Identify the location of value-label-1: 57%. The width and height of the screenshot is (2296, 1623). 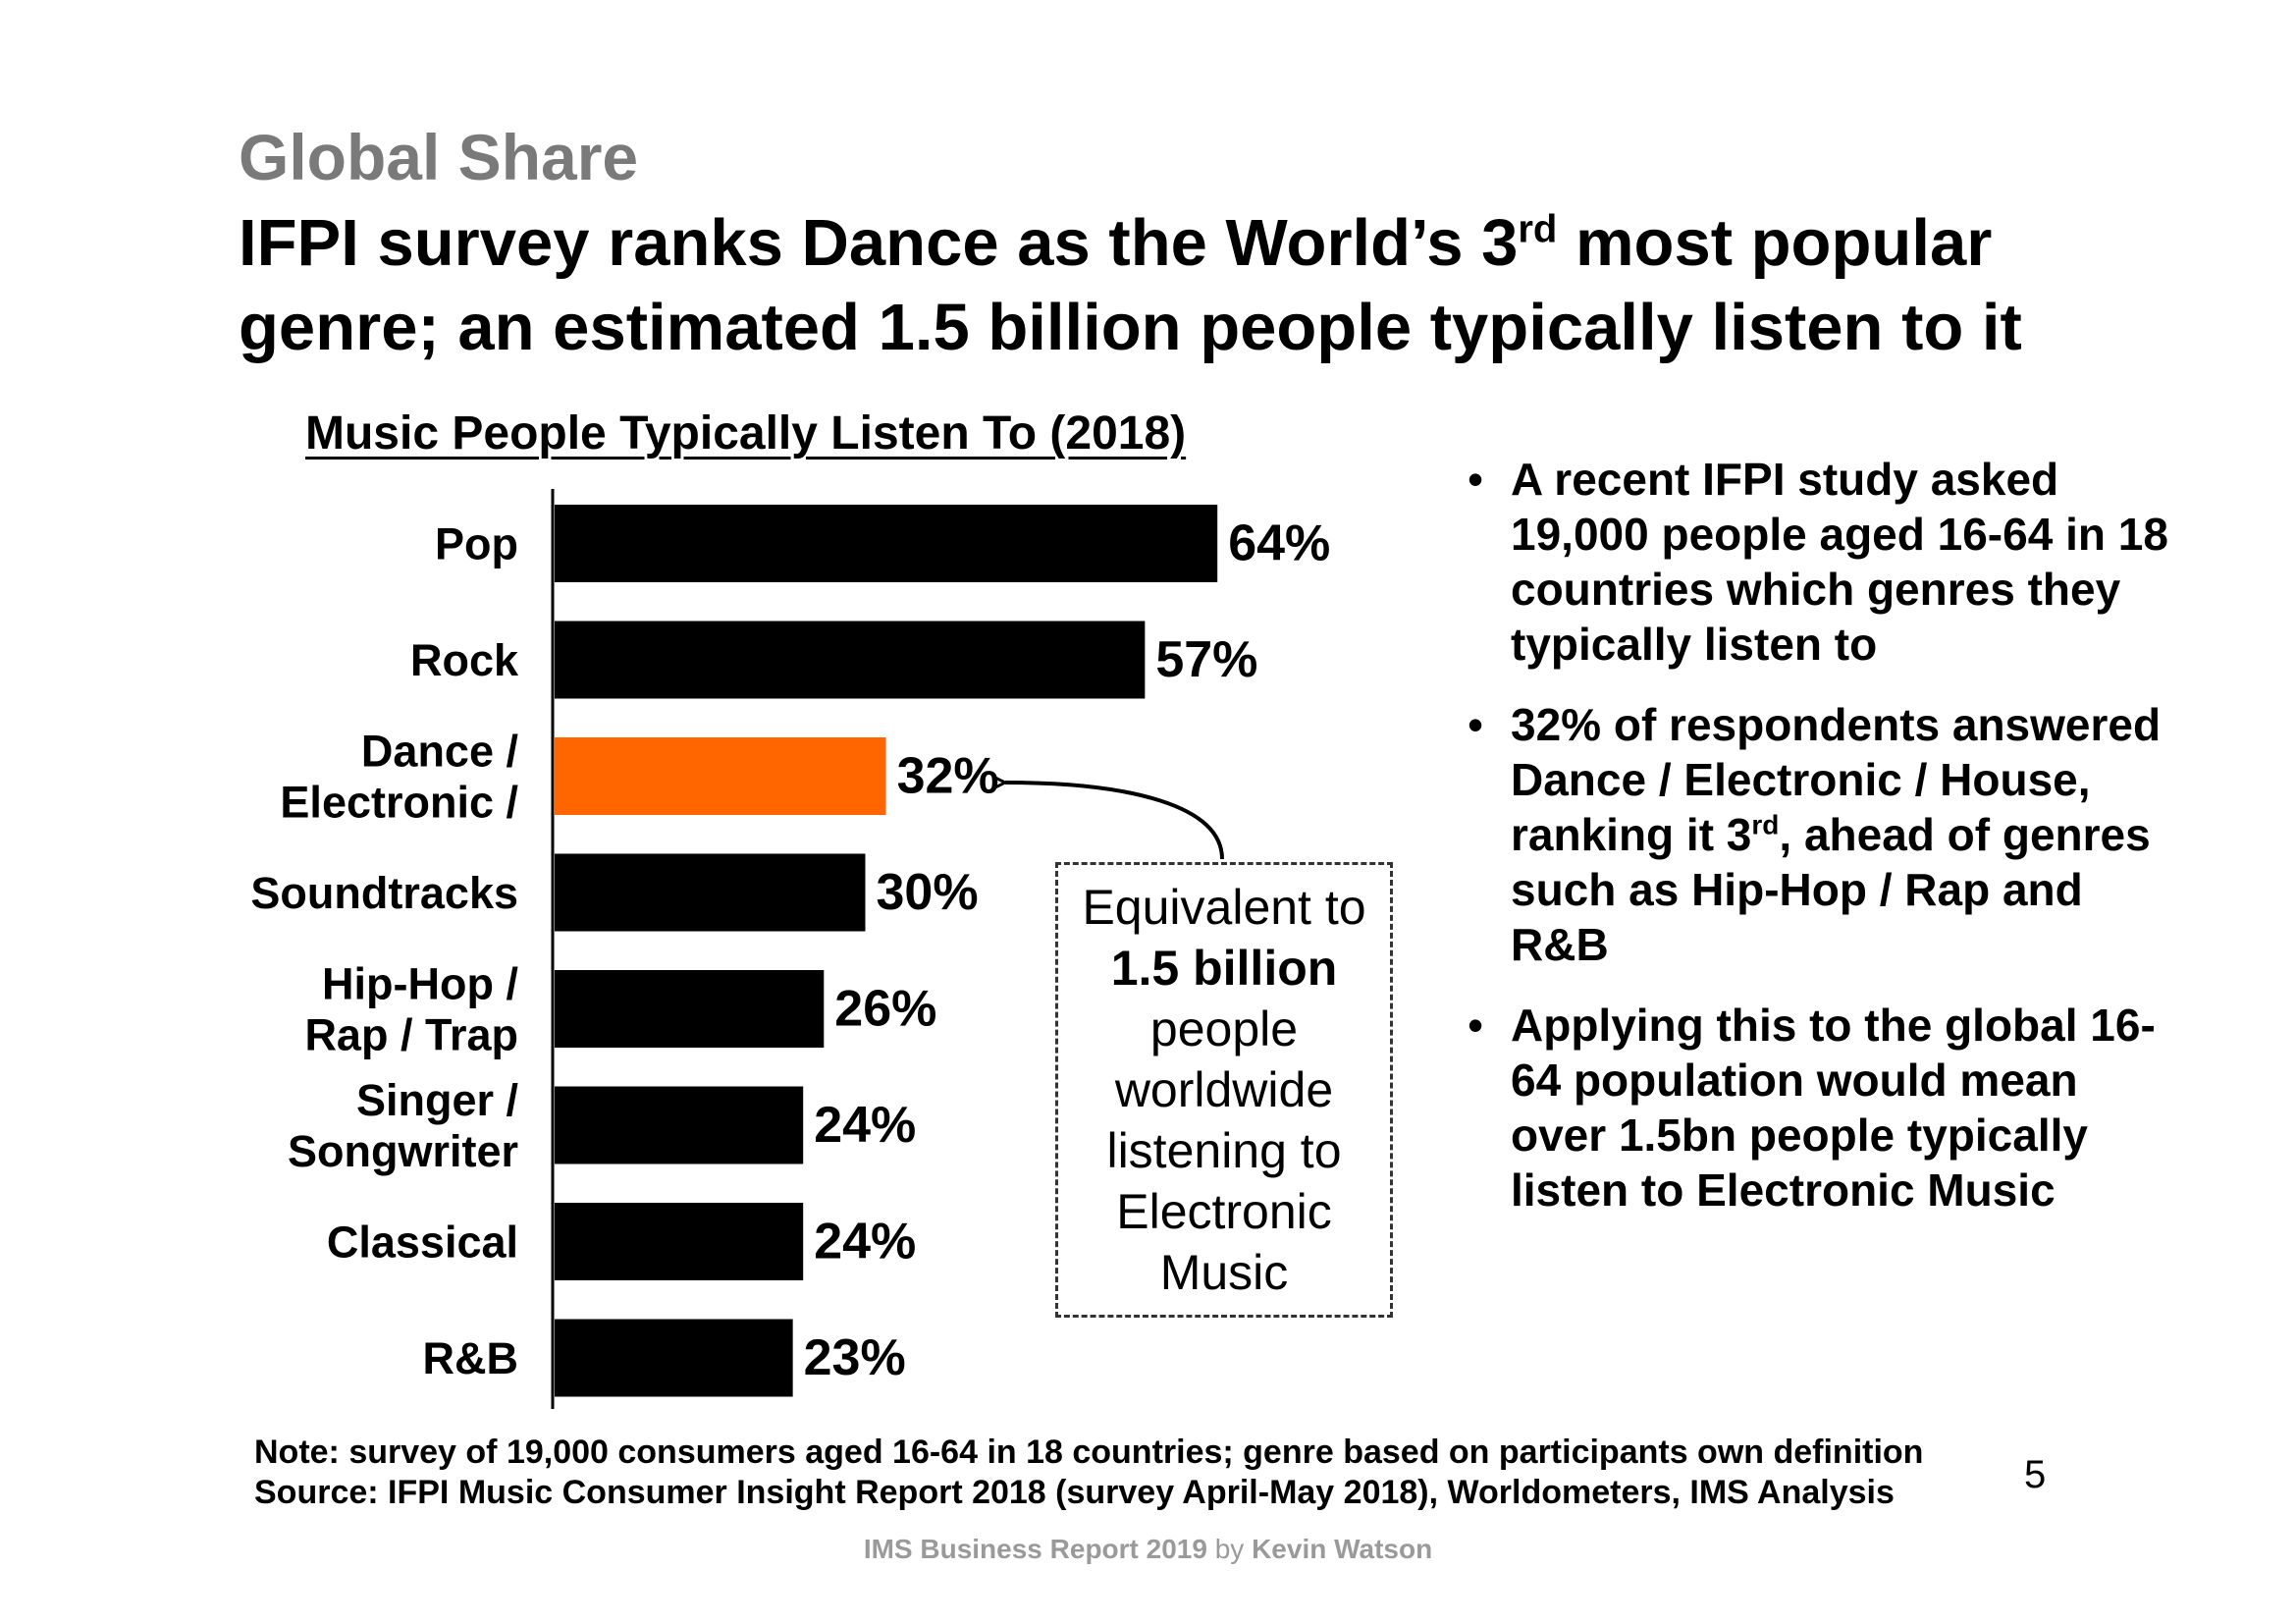
(1206, 659).